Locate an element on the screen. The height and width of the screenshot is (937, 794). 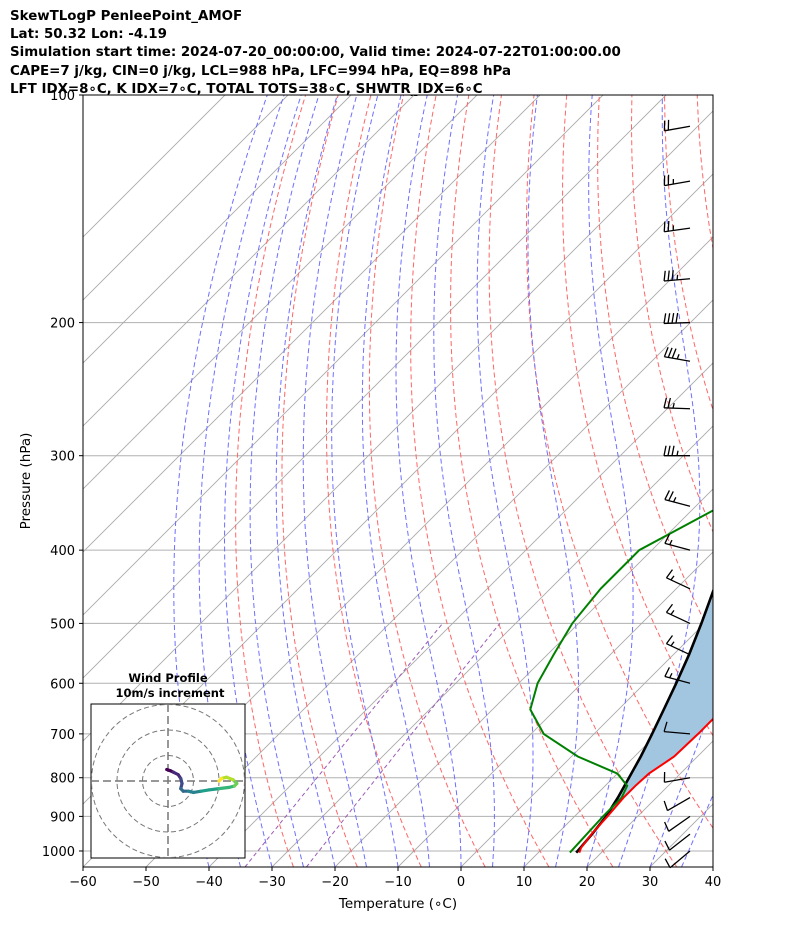
x-tick-label: −30 is located at coordinates (271, 882).